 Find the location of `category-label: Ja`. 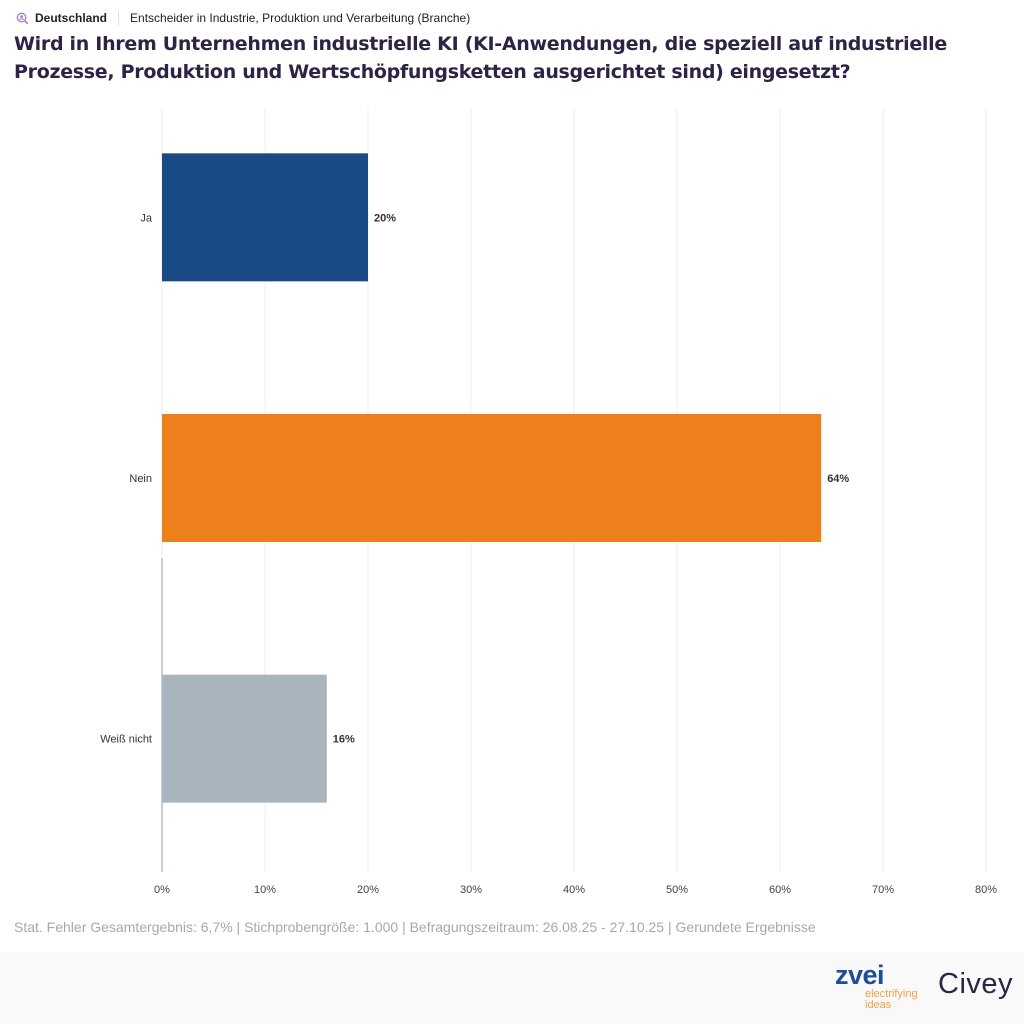

category-label: Ja is located at coordinates (146, 218).